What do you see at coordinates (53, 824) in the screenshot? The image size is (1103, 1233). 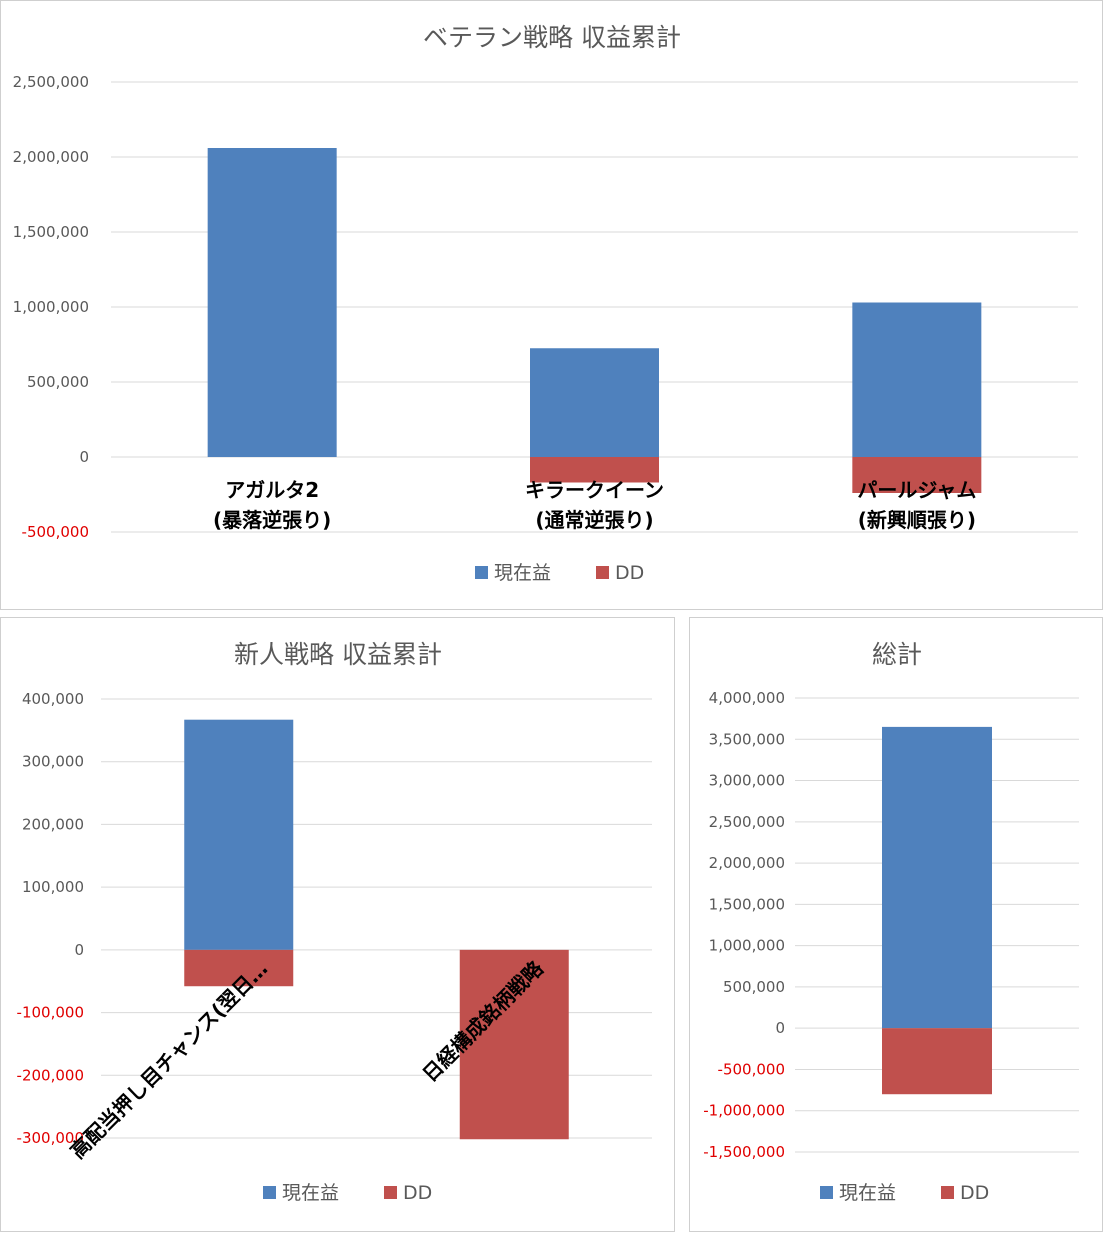 I see `y-tick-label: 200,000` at bounding box center [53, 824].